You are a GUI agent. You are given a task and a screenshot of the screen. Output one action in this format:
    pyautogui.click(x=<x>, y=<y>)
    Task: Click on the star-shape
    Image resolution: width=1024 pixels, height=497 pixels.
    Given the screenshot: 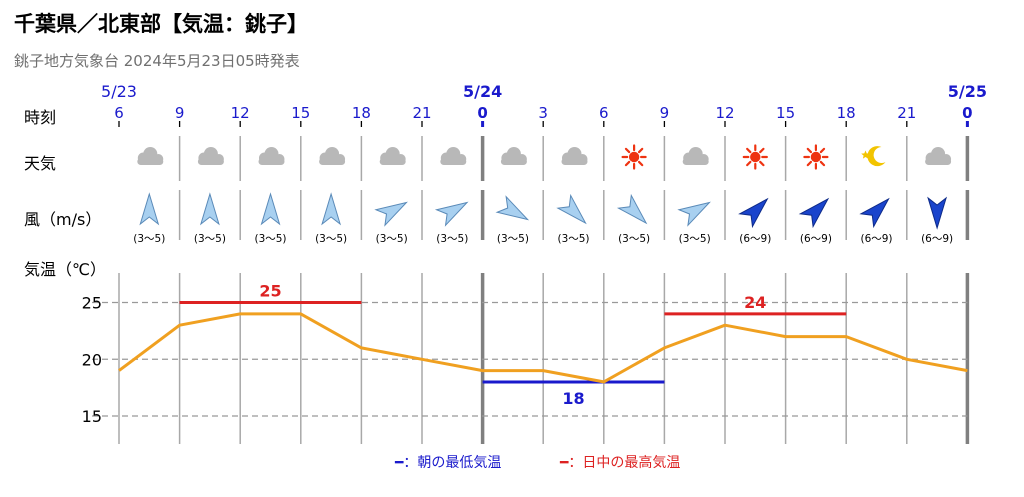 What is the action you would take?
    pyautogui.click(x=865, y=154)
    